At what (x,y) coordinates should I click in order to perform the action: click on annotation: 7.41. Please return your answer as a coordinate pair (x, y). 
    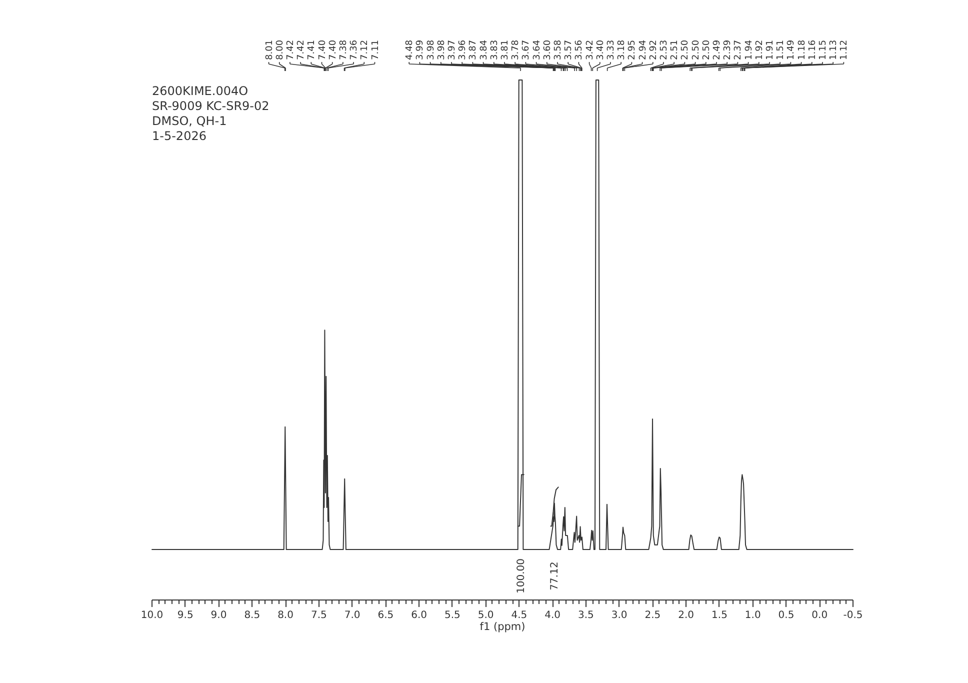
    Looking at the image, I should click on (312, 50).